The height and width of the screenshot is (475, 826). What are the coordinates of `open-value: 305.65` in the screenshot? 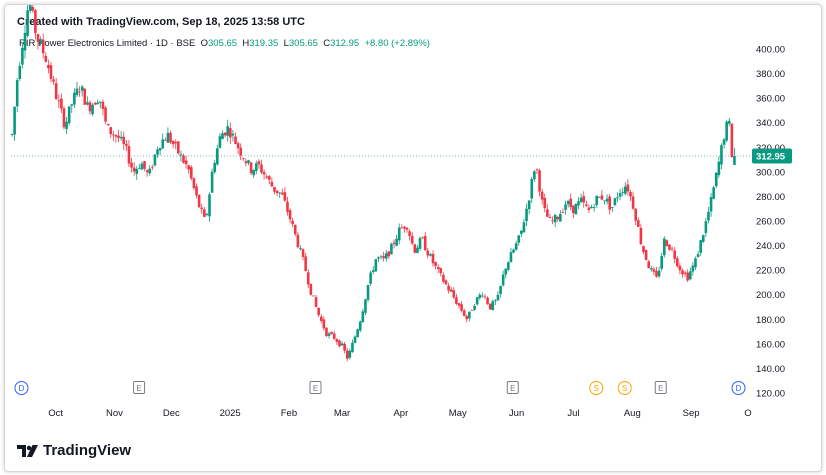 It's located at (223, 43).